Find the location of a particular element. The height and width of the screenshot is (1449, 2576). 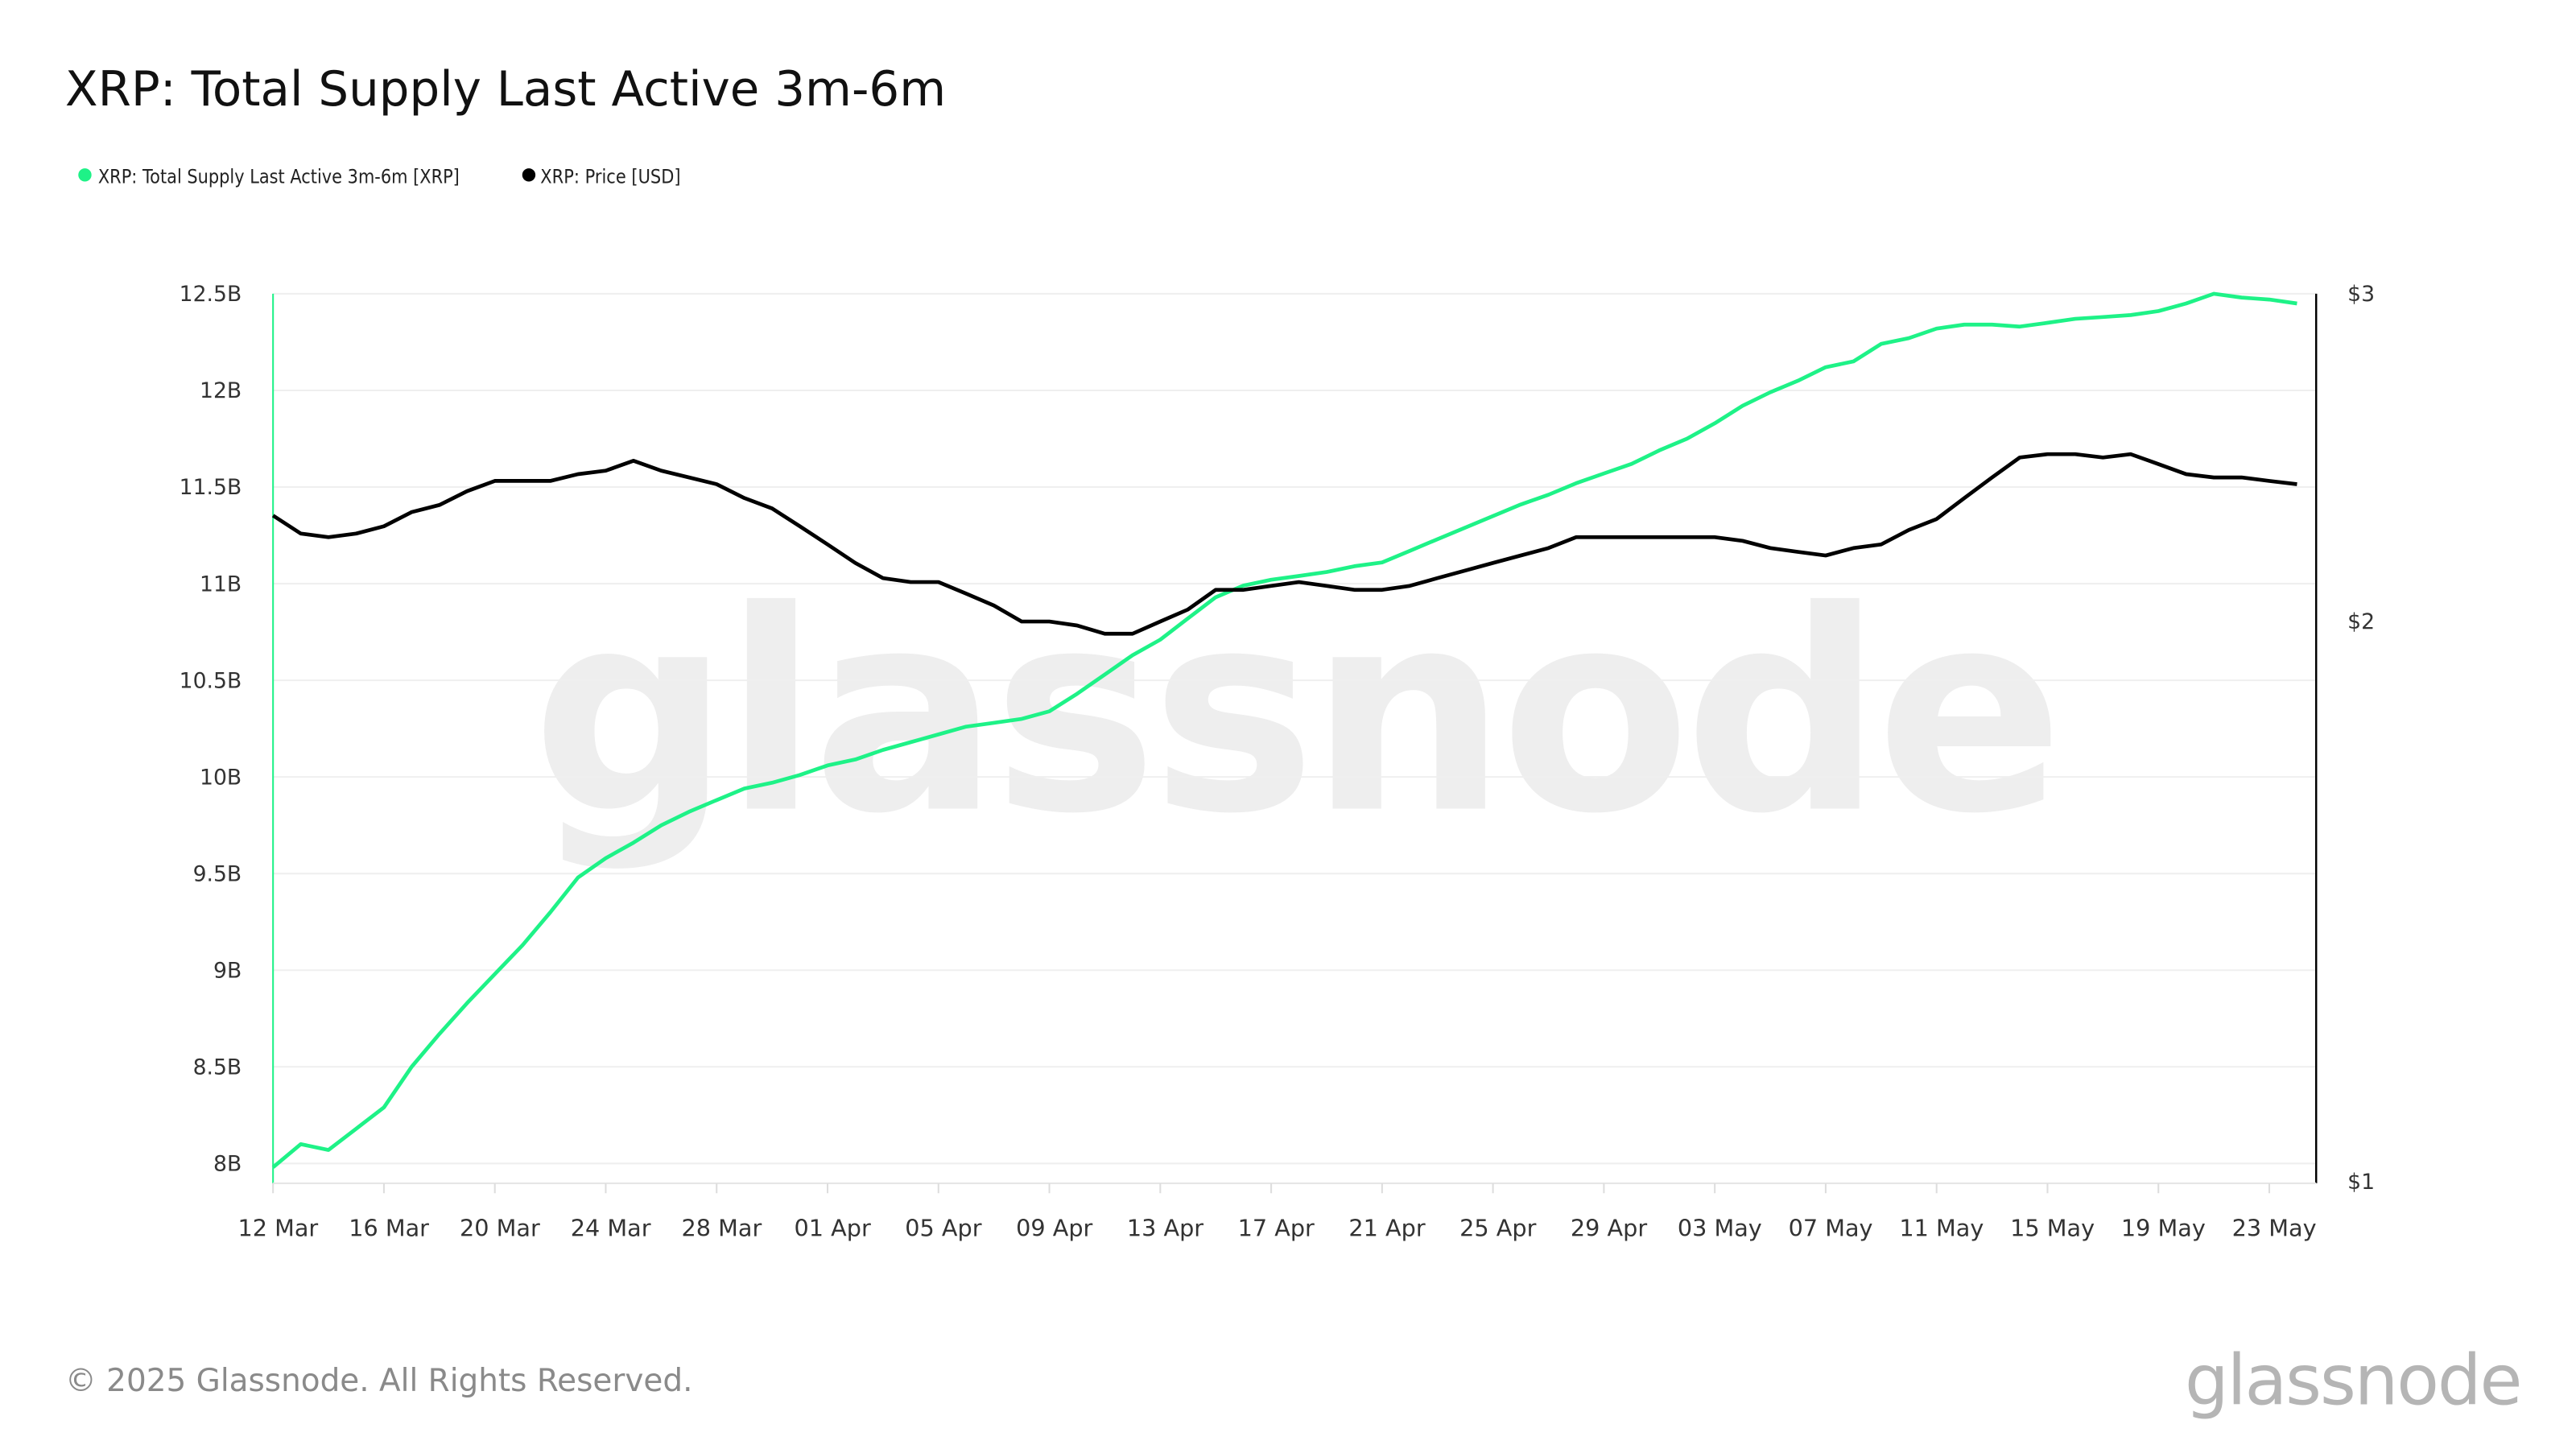

x-tick-label: 09 Apr is located at coordinates (1054, 1228).